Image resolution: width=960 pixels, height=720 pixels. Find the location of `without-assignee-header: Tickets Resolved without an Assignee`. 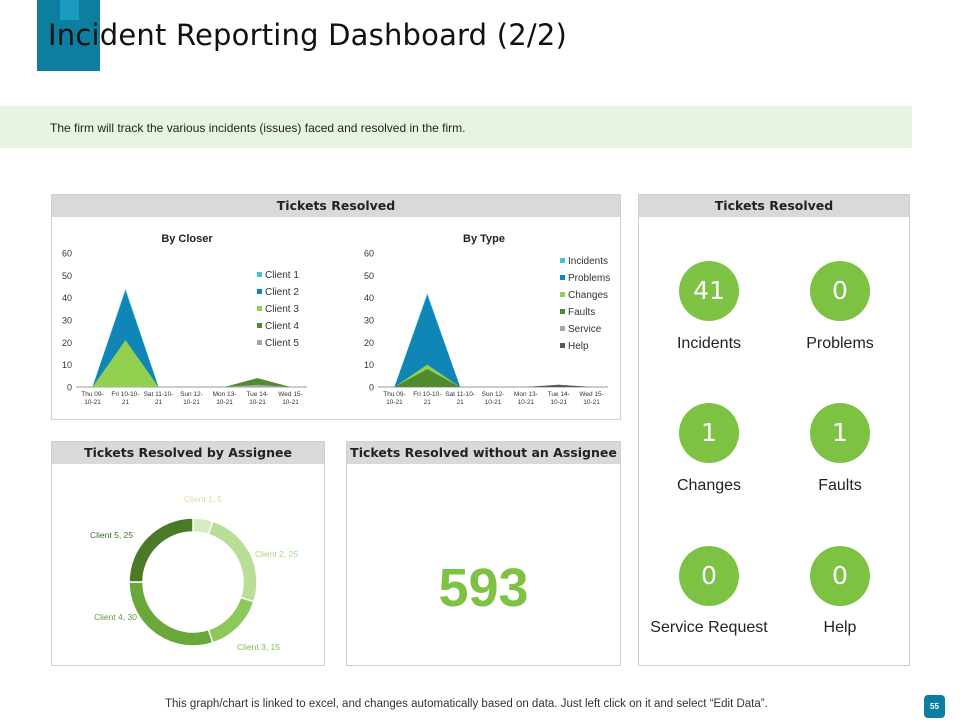

without-assignee-header: Tickets Resolved without an Assignee is located at coordinates (483, 453).